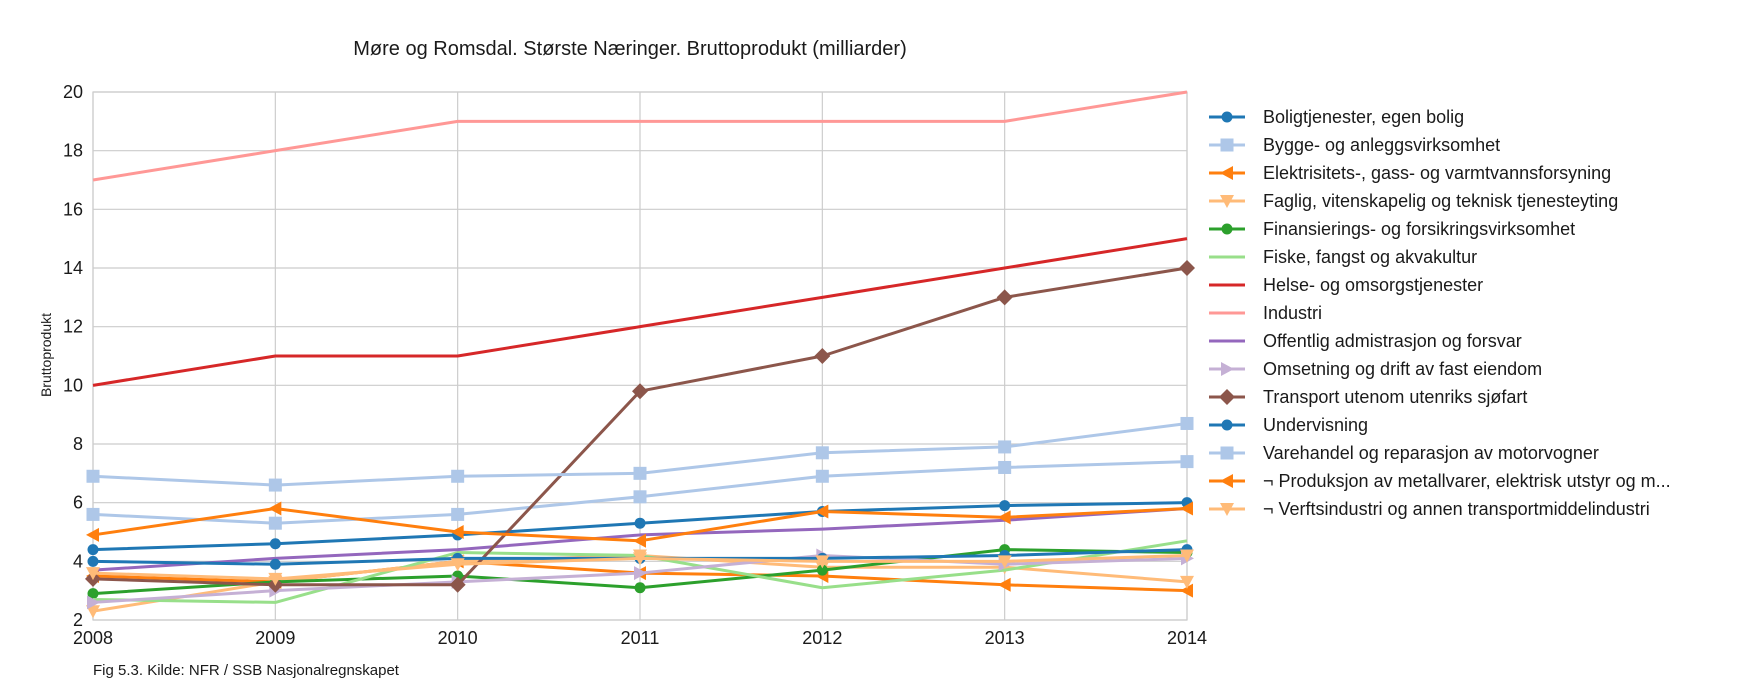 Image resolution: width=1745 pixels, height=686 pixels. I want to click on legend-entry: Undervisning, so click(1288, 425).